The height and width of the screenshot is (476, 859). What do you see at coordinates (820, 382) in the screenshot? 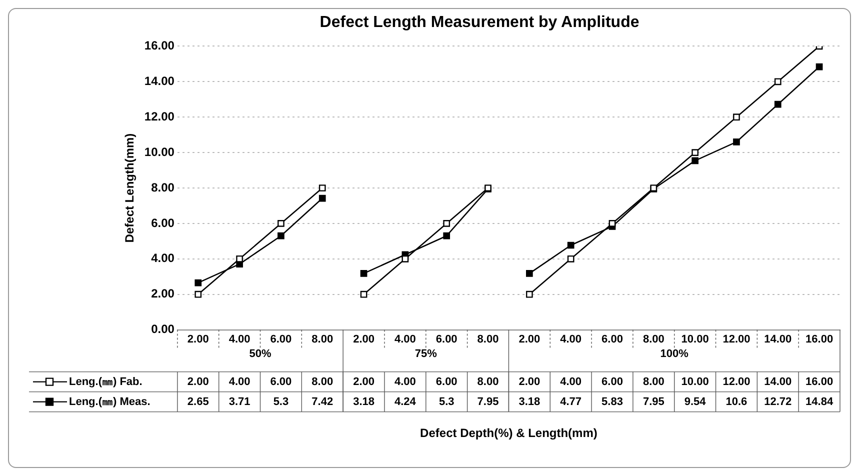
I see `x-tick-label: 16.00` at bounding box center [820, 382].